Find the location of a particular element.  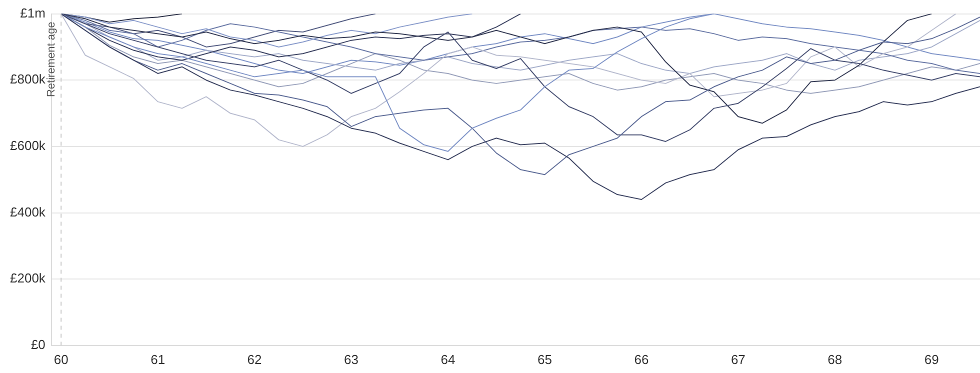

x-tick-label: 61 is located at coordinates (158, 359).